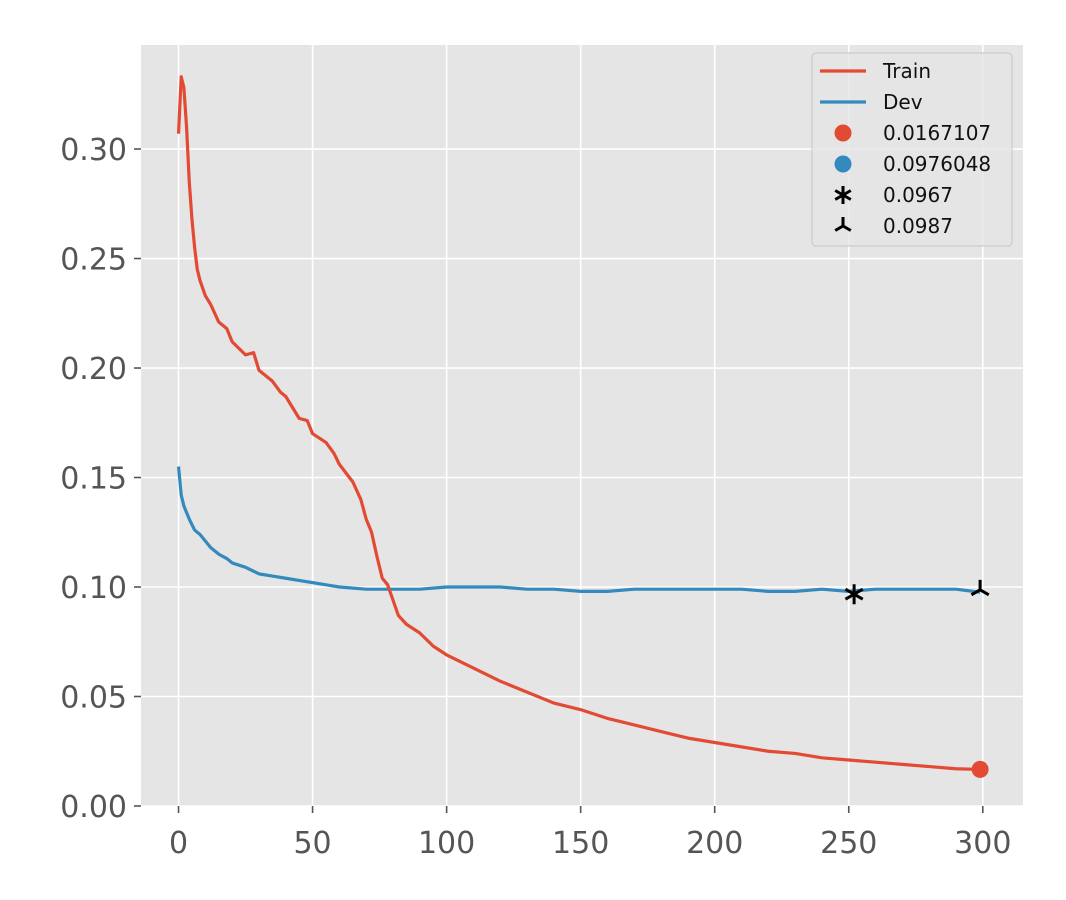 The height and width of the screenshot is (900, 1066). I want to click on y-tick-label: 0.15, so click(93, 479).